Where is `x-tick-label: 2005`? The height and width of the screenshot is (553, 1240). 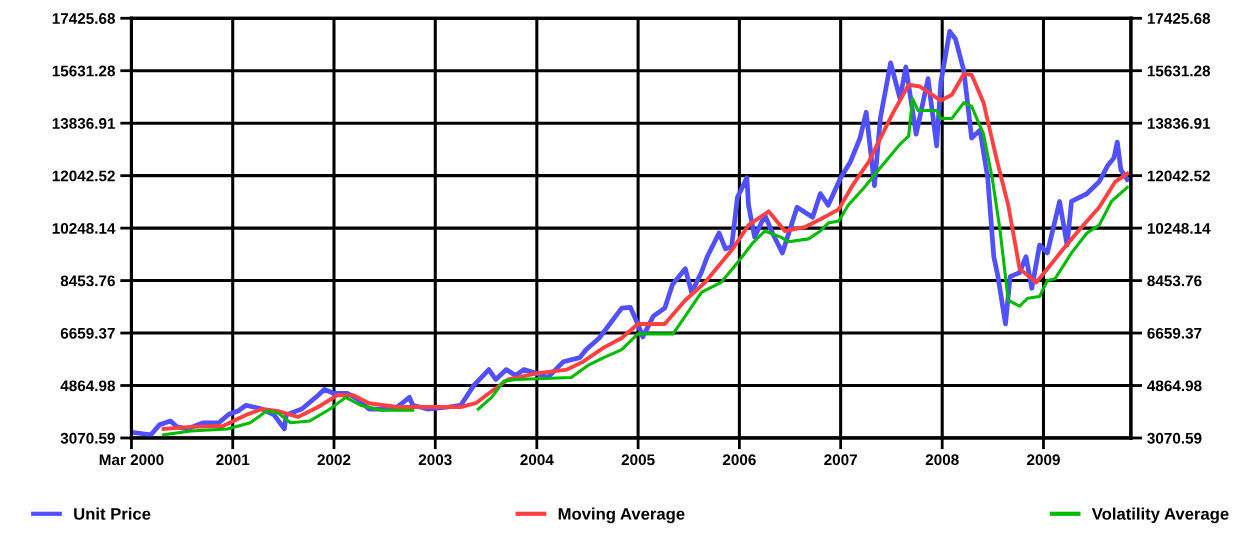 x-tick-label: 2005 is located at coordinates (638, 460).